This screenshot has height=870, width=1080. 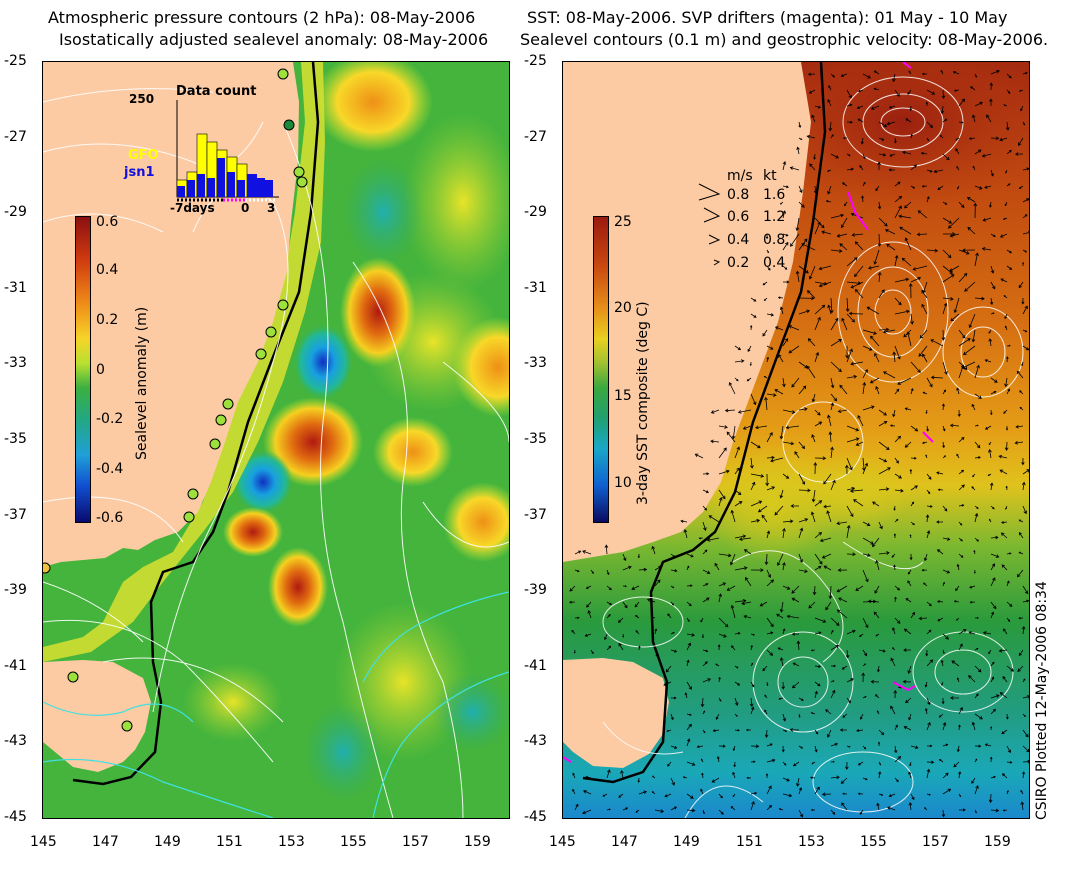 I want to click on speed-row-3-ms: 0.4, so click(x=738, y=240).